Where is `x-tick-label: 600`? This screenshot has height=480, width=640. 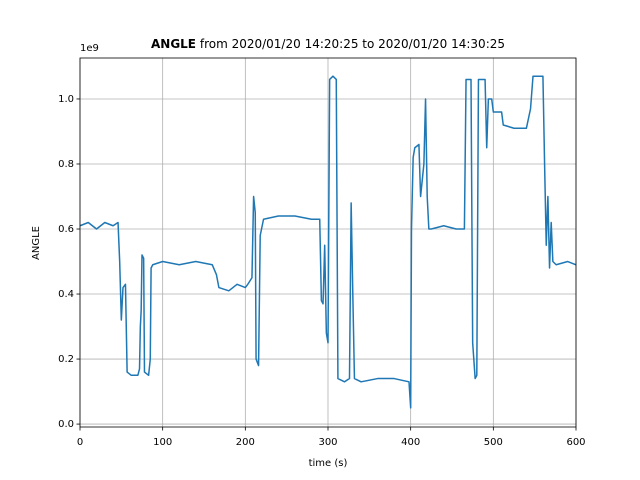
x-tick-label: 600 is located at coordinates (575, 442).